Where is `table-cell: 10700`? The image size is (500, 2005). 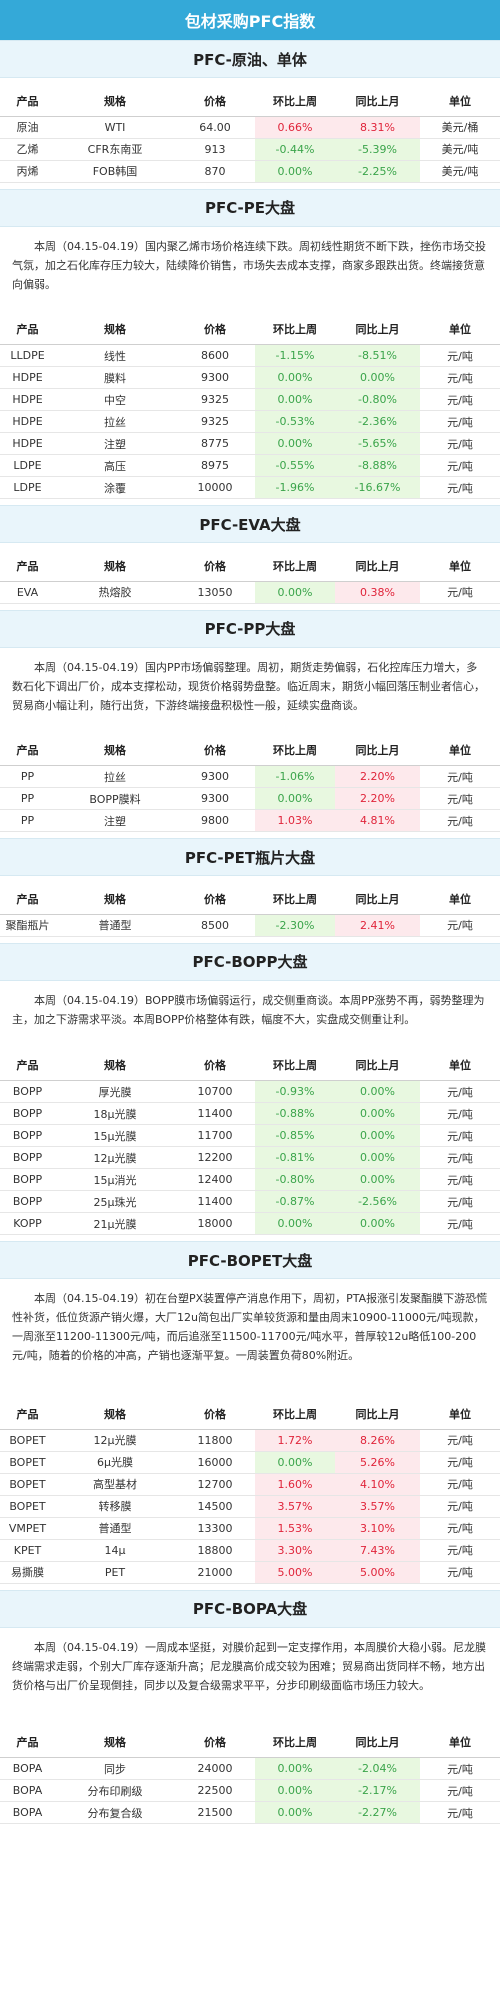
table-cell: 10700 is located at coordinates (215, 1091).